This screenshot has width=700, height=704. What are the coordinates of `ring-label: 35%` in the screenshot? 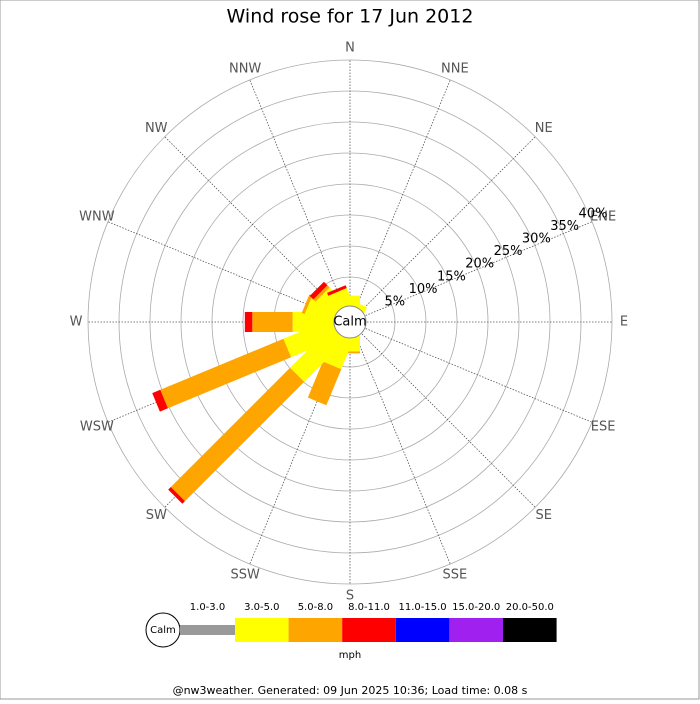 It's located at (564, 226).